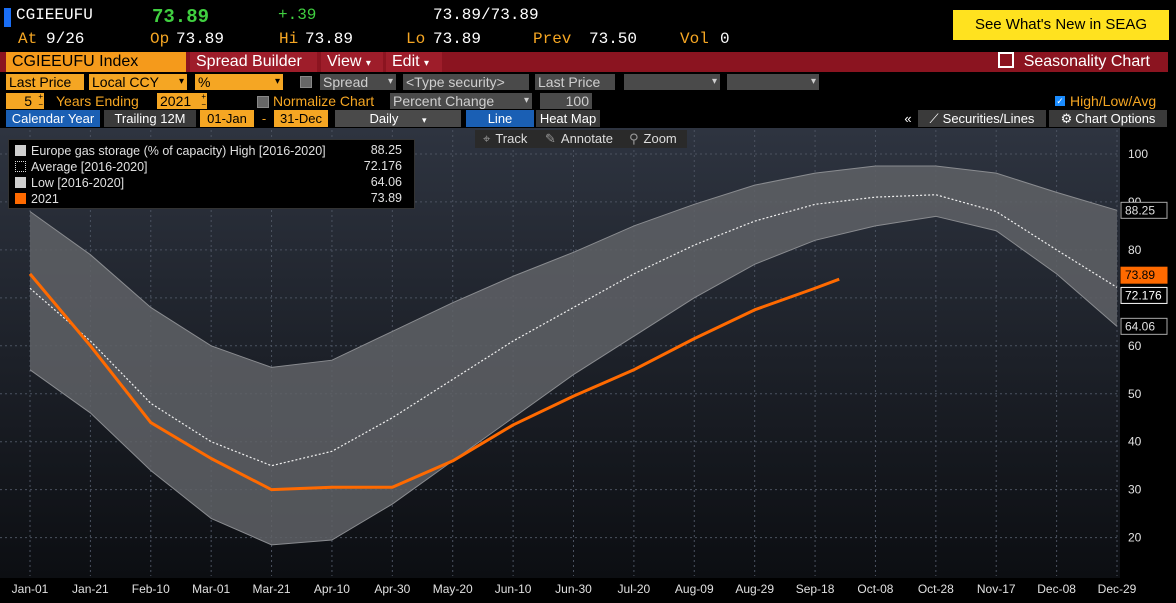  What do you see at coordinates (45, 199) in the screenshot?
I see `legend-label-2021: 2021` at bounding box center [45, 199].